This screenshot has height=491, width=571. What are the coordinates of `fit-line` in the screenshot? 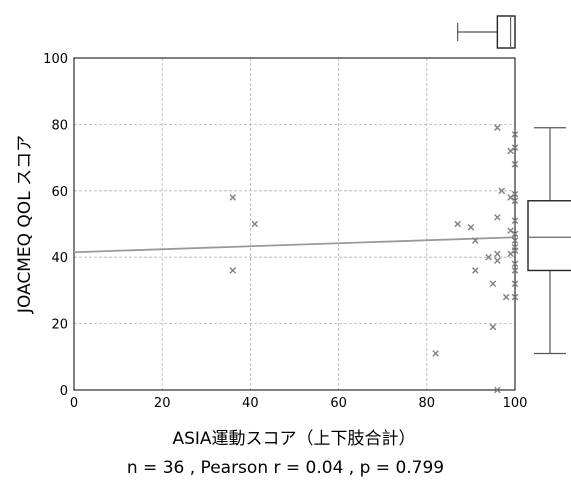 It's located at (294, 245).